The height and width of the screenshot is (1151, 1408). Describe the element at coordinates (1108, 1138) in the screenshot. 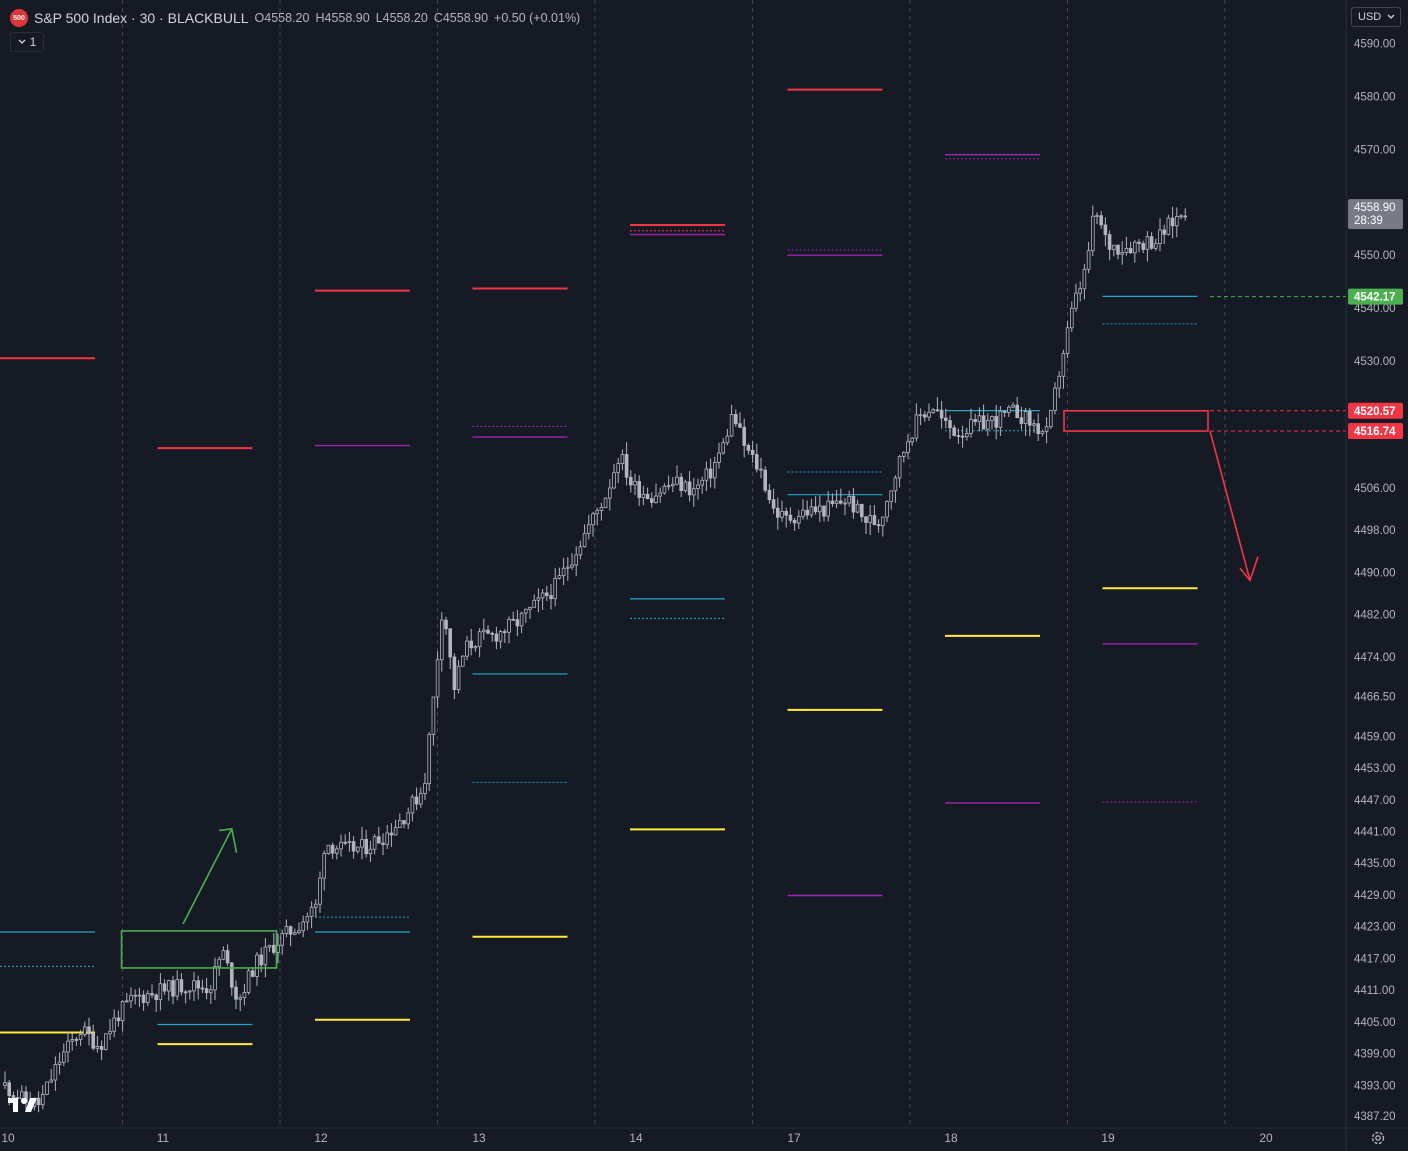

I see `time-tick-label: 19` at that location.